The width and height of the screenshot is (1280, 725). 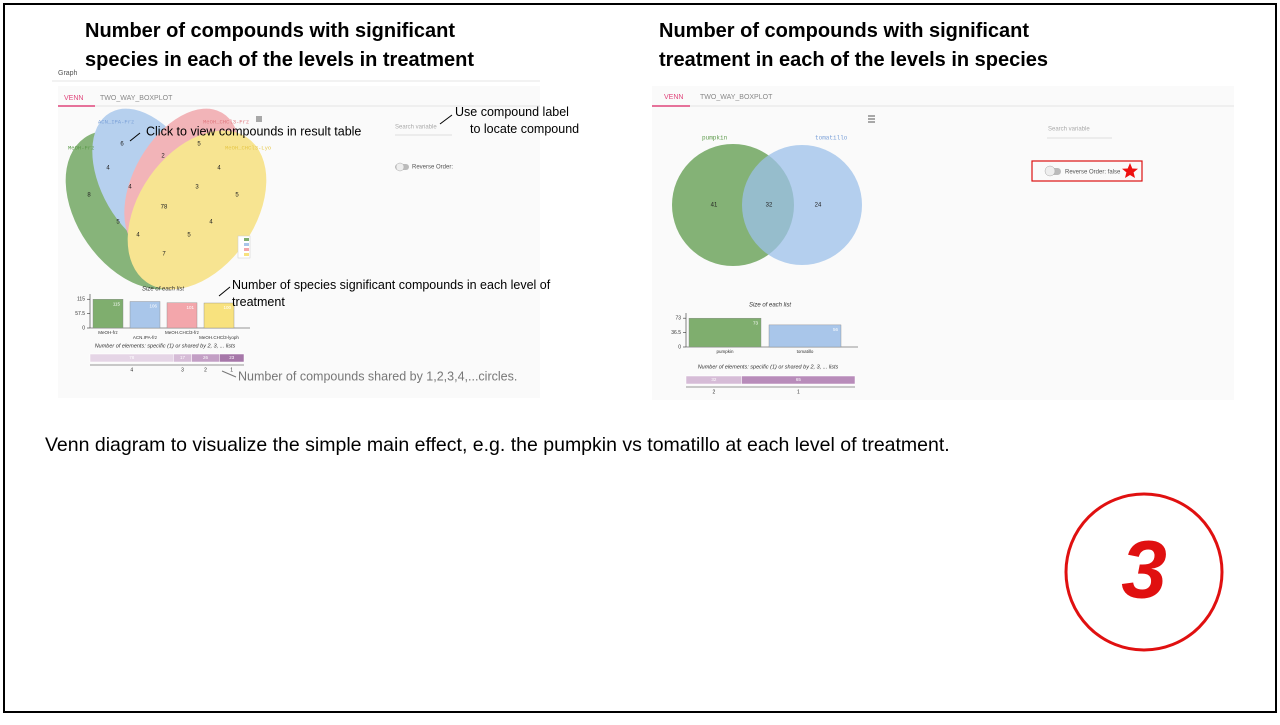 What do you see at coordinates (190, 307) in the screenshot?
I see `bar-value-label: 101` at bounding box center [190, 307].